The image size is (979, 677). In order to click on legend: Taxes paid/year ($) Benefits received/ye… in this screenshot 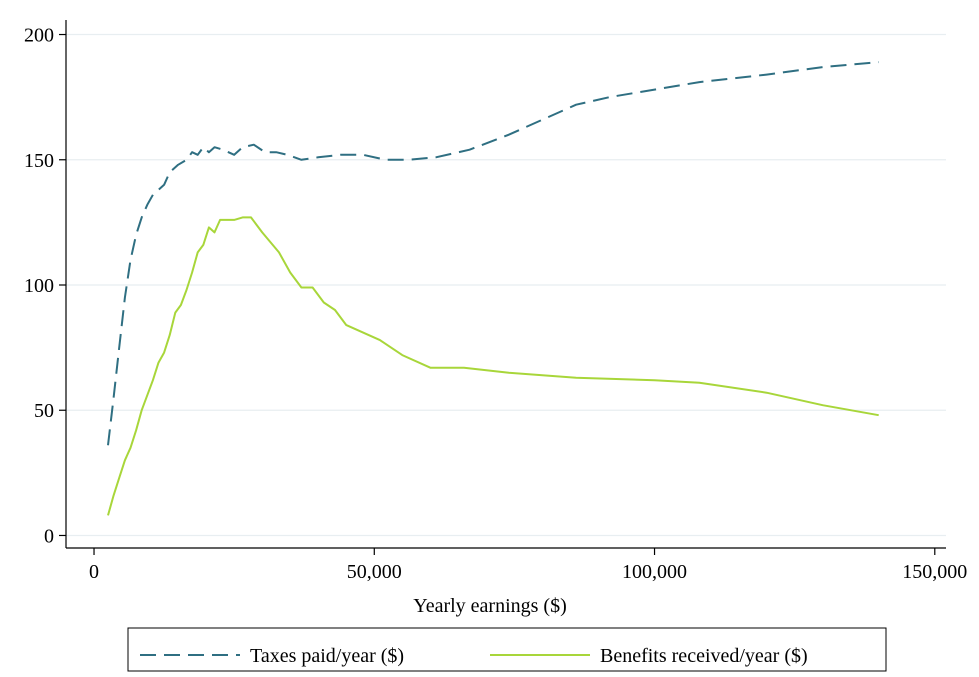, I will do `click(507, 649)`.